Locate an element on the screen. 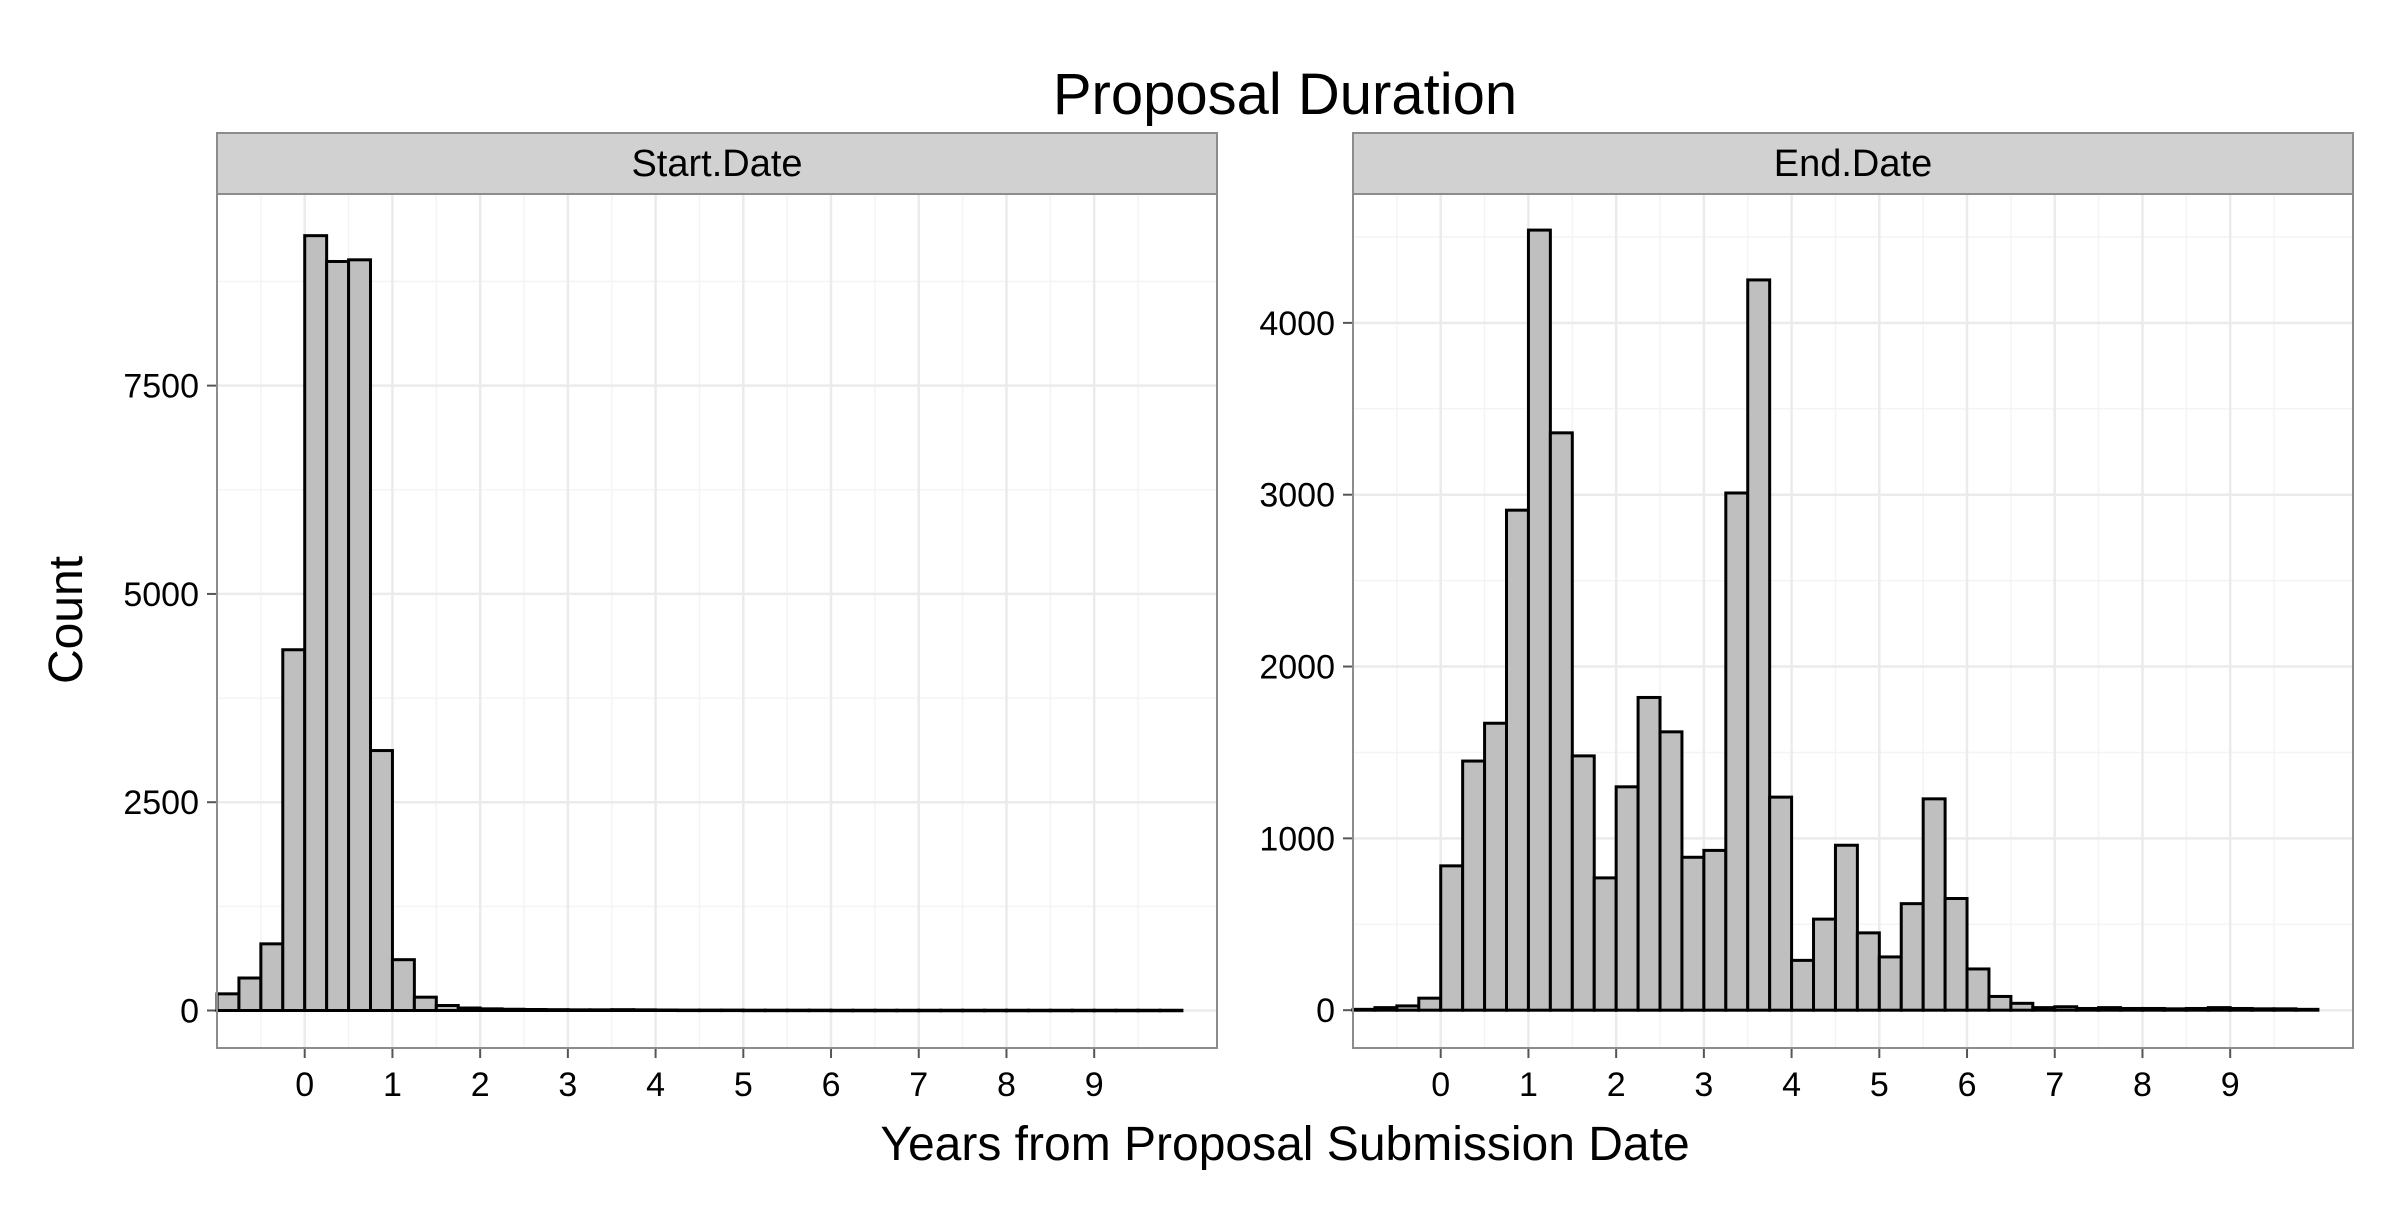  y-tick-label: 2500 is located at coordinates (161, 803).